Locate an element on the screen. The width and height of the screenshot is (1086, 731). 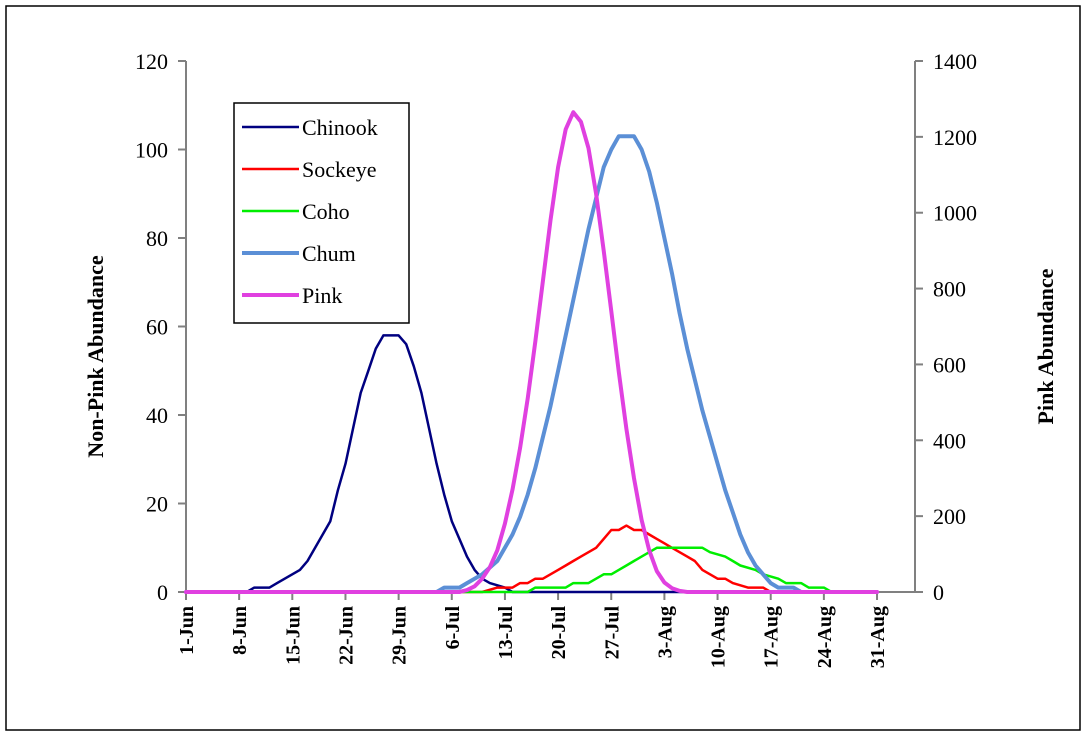
y-axis-title: Non-Pink Abundance is located at coordinates (95, 356).